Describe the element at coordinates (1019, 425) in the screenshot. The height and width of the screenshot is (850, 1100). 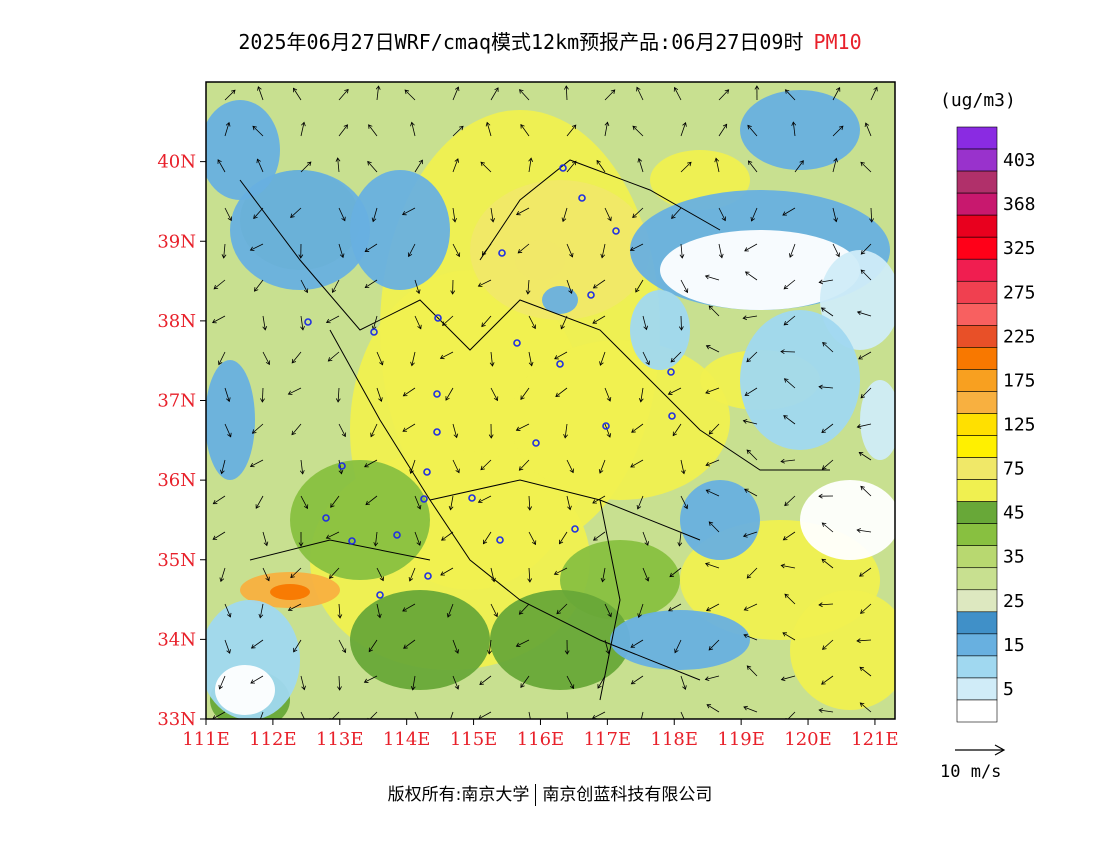
I see `legend-label: 125` at that location.